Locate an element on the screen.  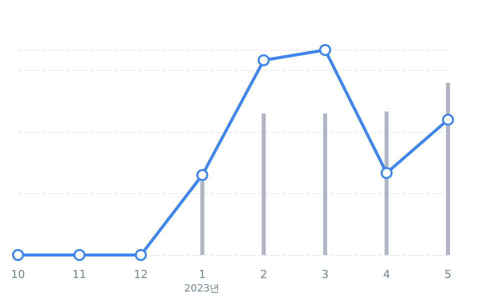
x-tick-label: 10 is located at coordinates (18, 274).